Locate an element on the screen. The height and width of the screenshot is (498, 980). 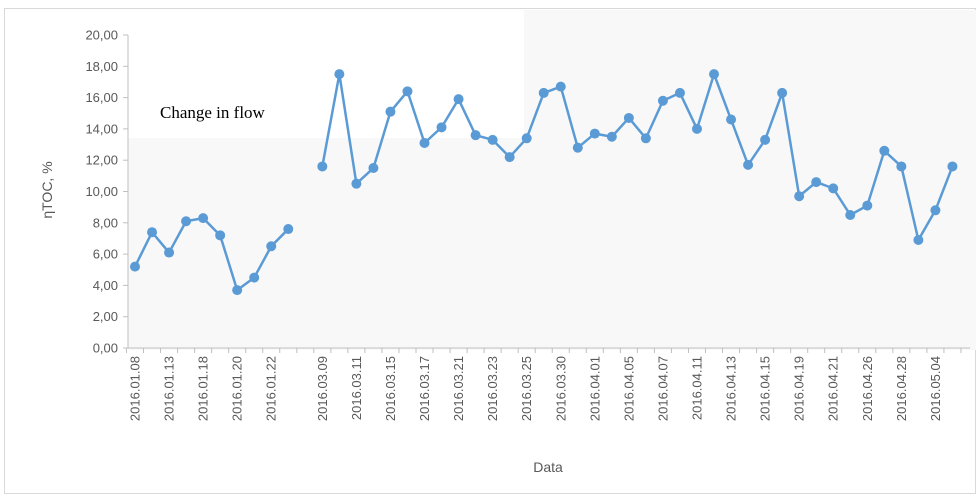
y-tick-label: 12,00 is located at coordinates (101, 160).